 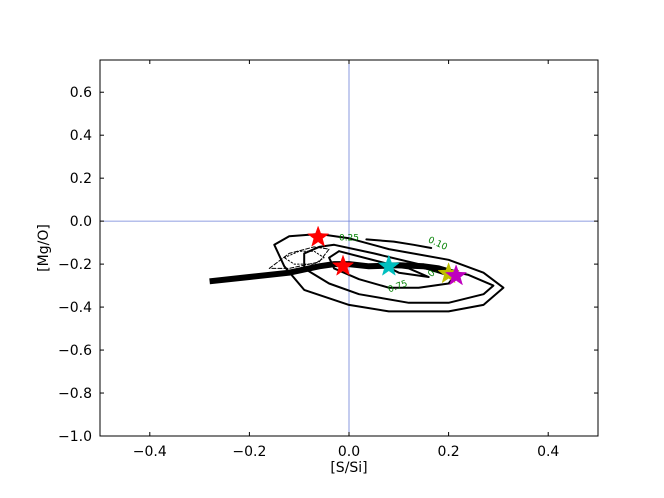 What do you see at coordinates (249, 452) in the screenshot?
I see `x-tick-label-1: −0.2` at bounding box center [249, 452].